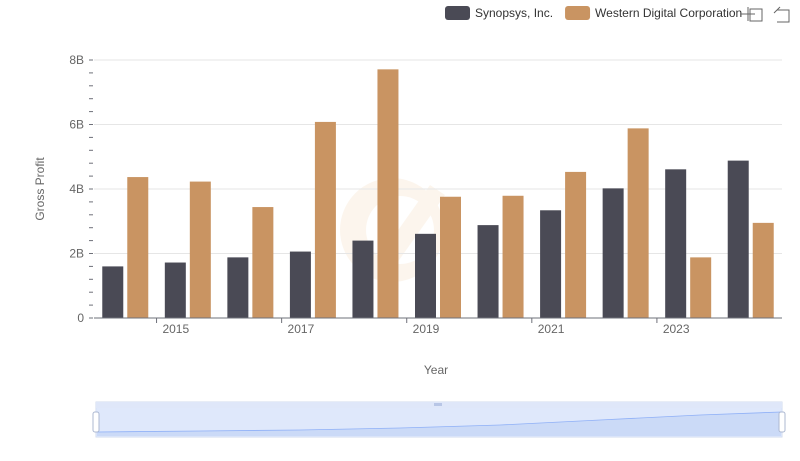 The height and width of the screenshot is (461, 800). I want to click on x-axis-ticks, so click(407, 320).